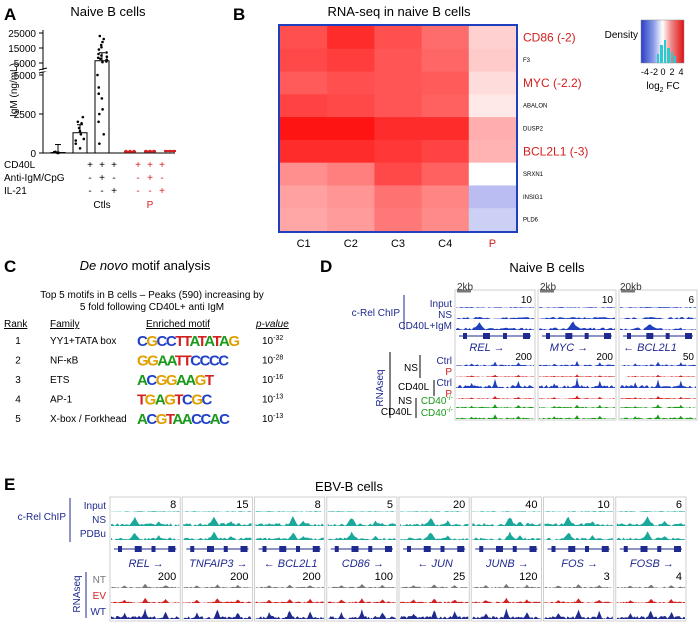  I want to click on scale-label: 20kb, so click(631, 287).